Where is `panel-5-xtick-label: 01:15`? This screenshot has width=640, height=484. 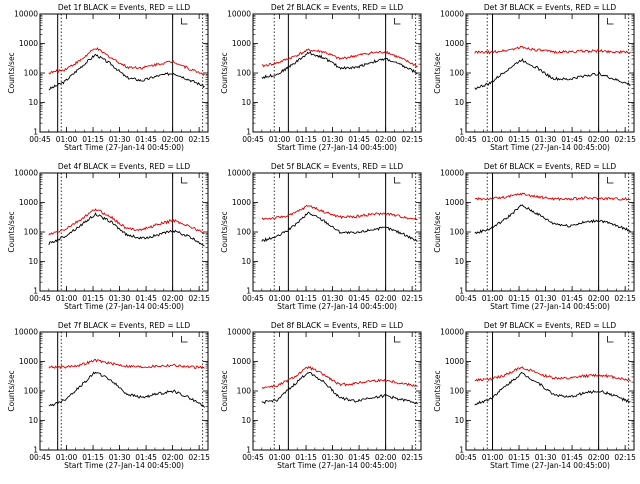 panel-5-xtick-label: 01:15 is located at coordinates (306, 298).